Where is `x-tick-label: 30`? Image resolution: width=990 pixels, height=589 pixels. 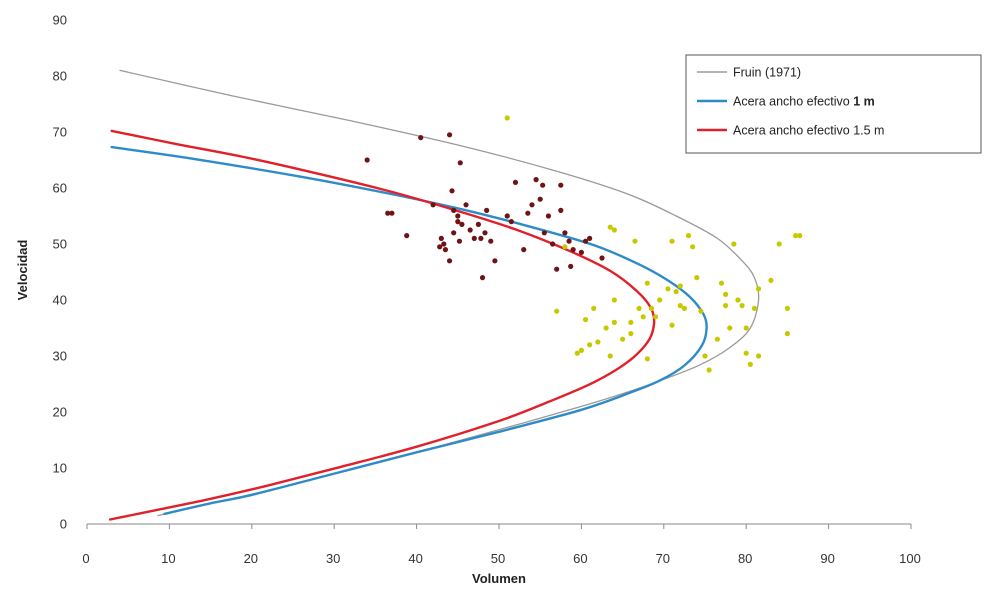 x-tick-label: 30 is located at coordinates (333, 558).